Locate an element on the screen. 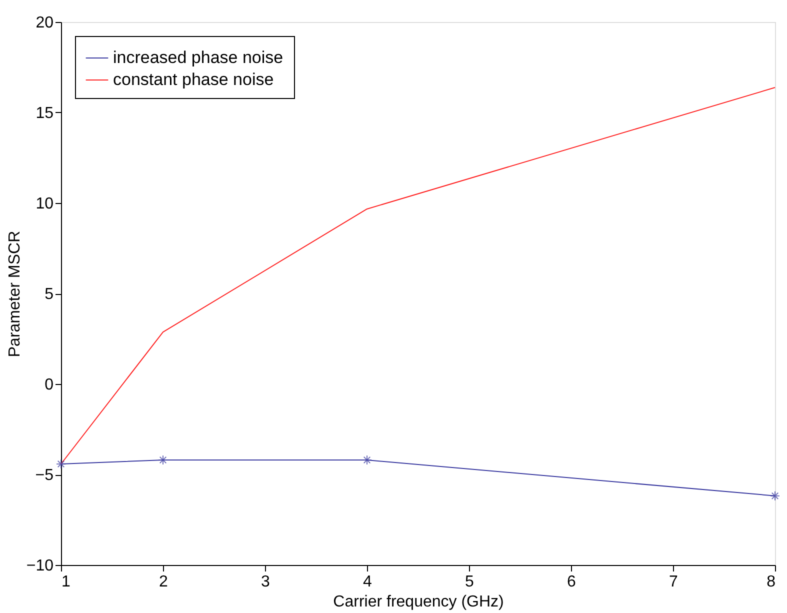  y-tick-label: 5 is located at coordinates (49, 294).